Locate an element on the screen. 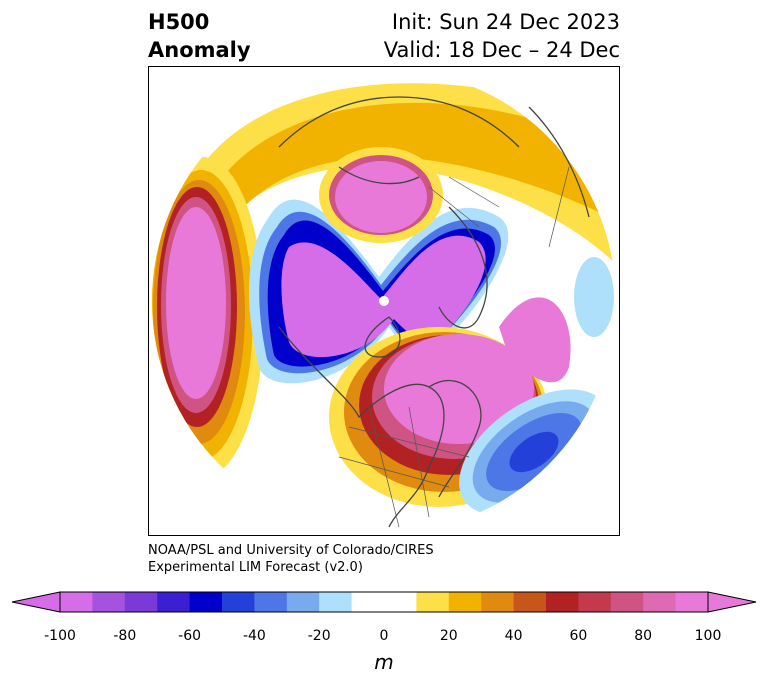 This screenshot has height=686, width=768. coastline-asia is located at coordinates (399, 122).